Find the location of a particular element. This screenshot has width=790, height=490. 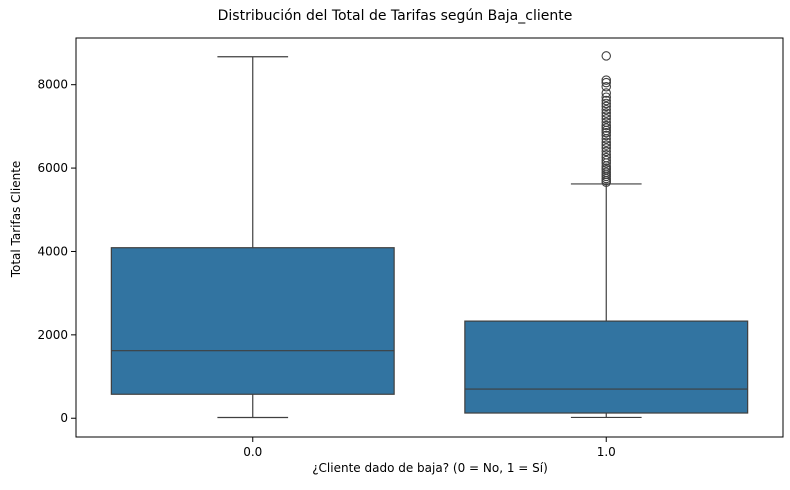

x-tick-label: 1.0 is located at coordinates (606, 452).